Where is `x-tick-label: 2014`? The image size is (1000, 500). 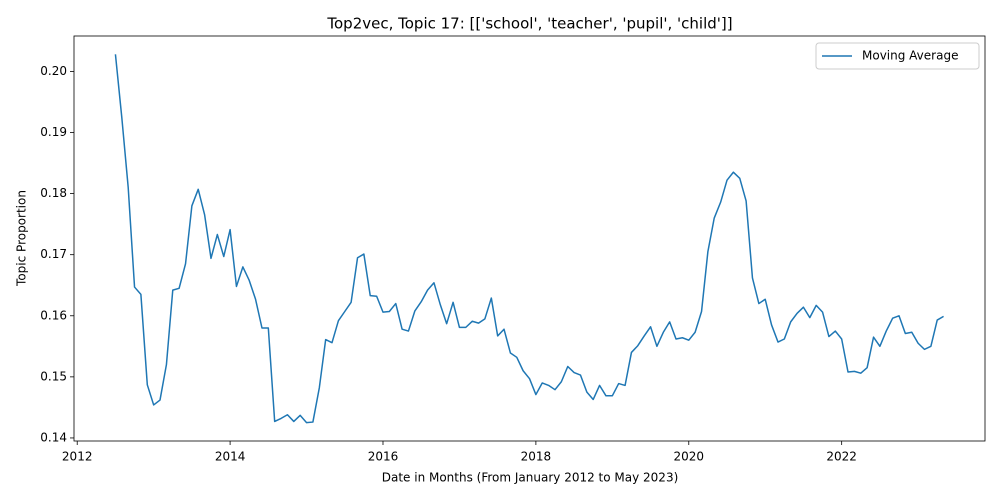 x-tick-label: 2014 is located at coordinates (230, 457).